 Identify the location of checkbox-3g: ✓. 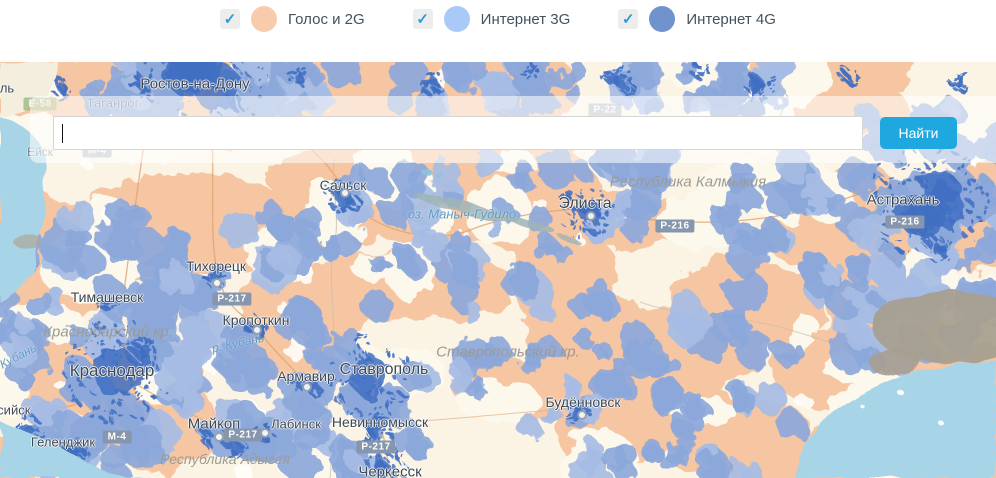
(422, 19).